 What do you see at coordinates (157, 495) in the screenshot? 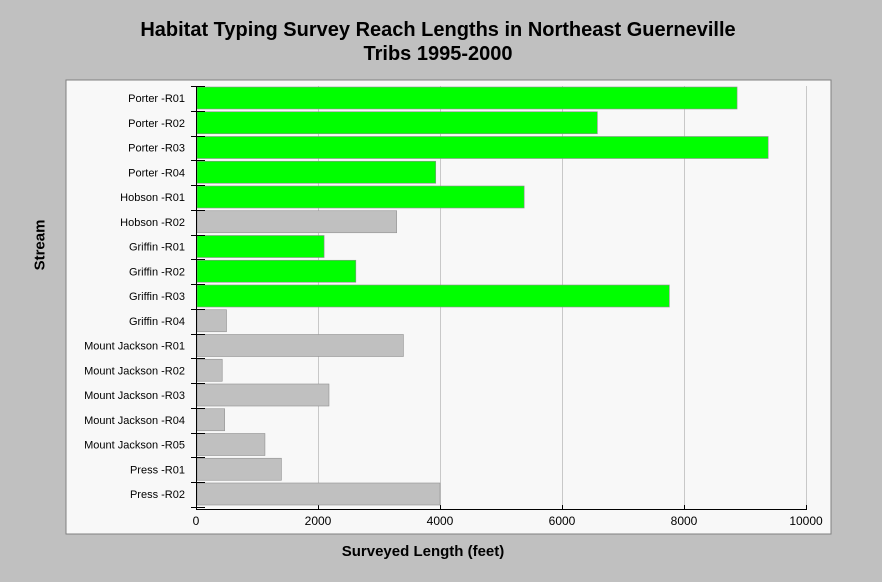
I see `y-tick-label: Press -R02` at bounding box center [157, 495].